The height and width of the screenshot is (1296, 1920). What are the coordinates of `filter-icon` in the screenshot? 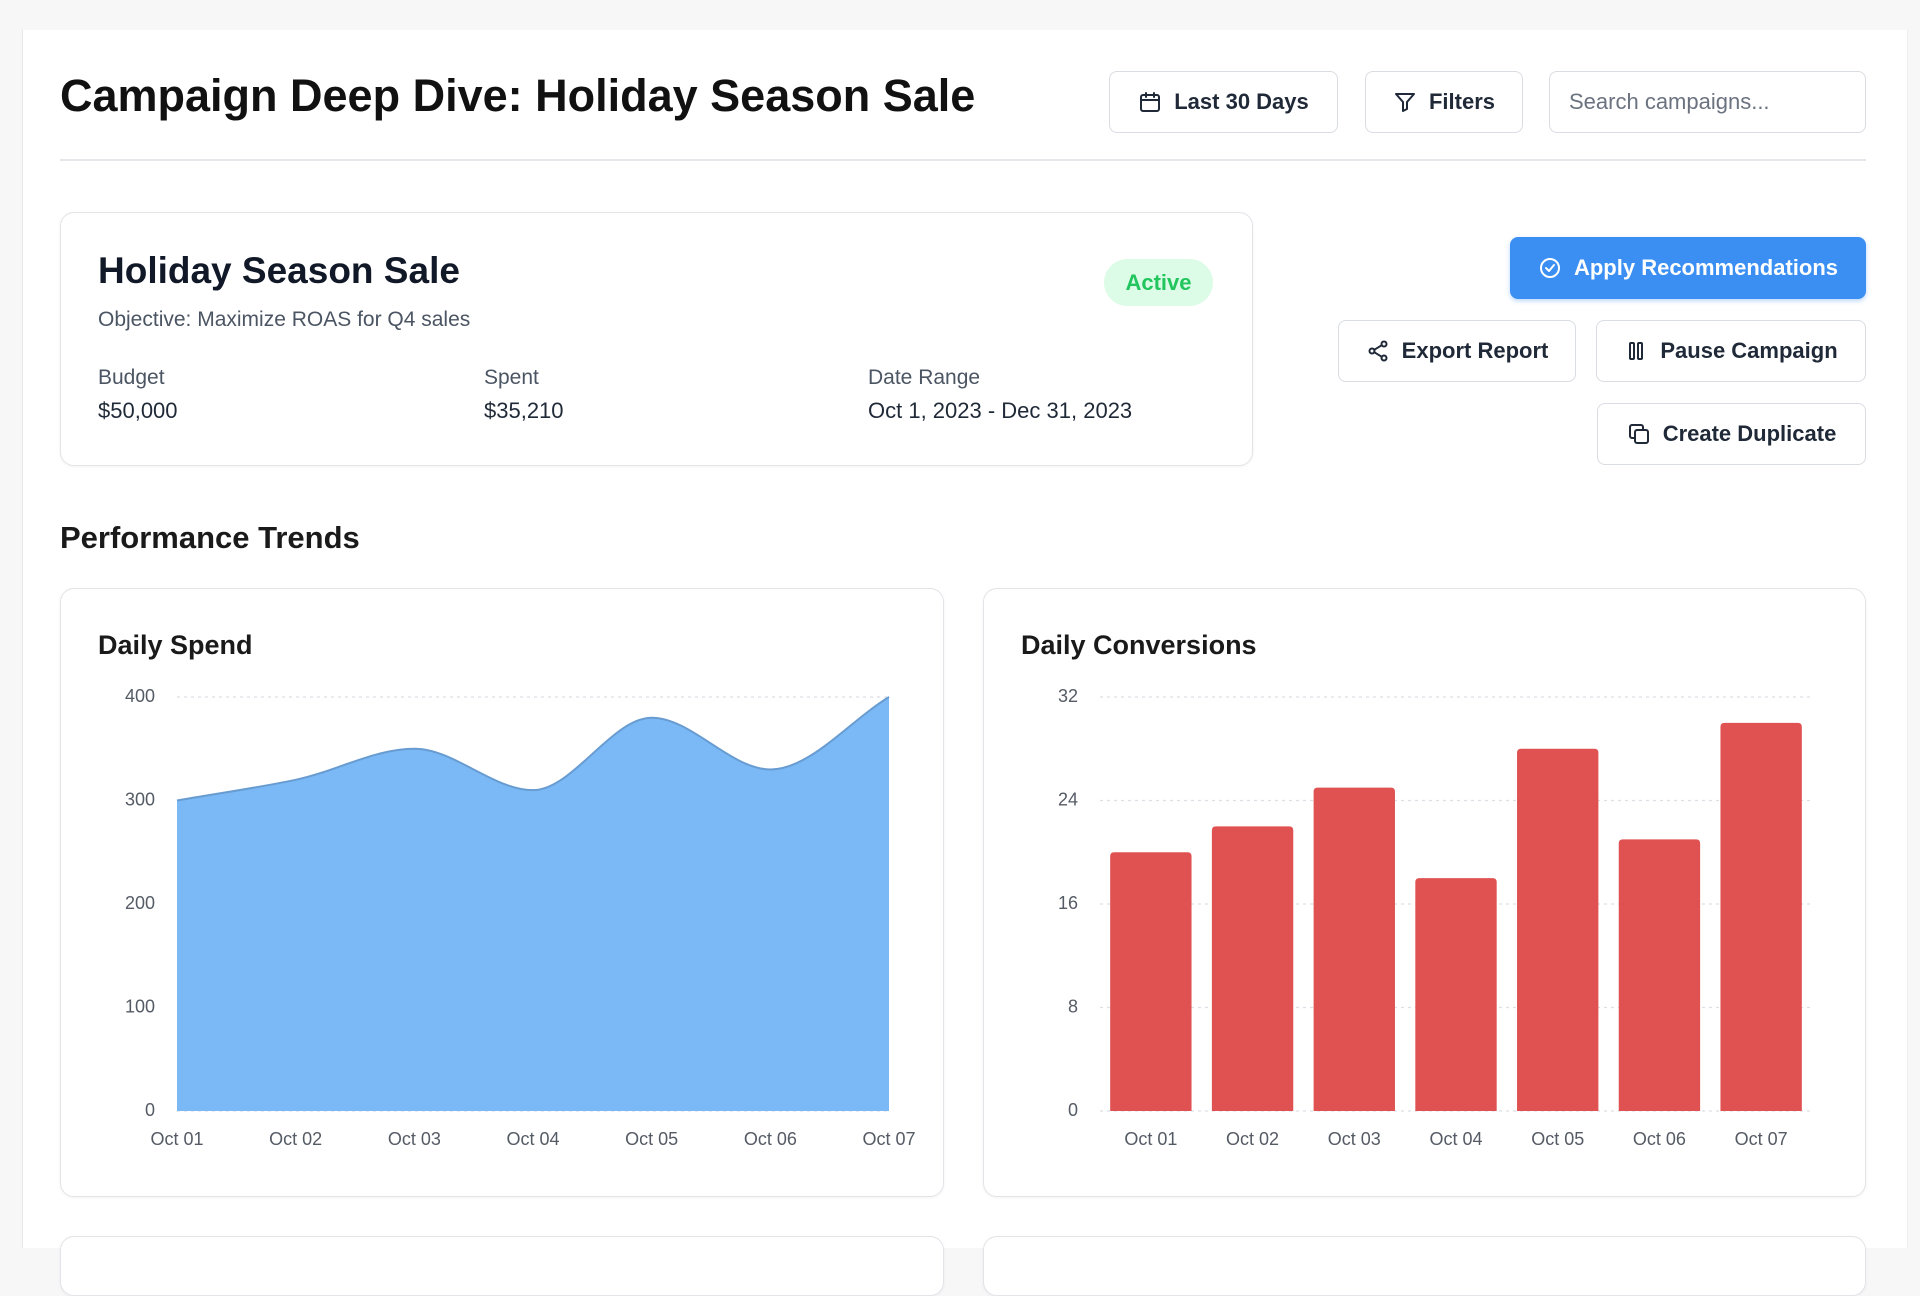 It's located at (1404, 102).